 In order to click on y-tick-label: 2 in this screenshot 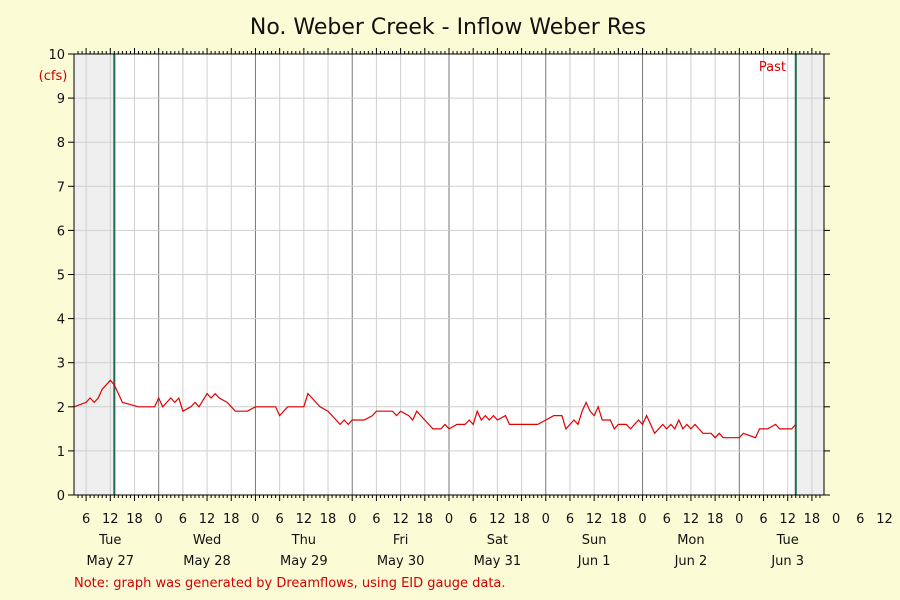, I will do `click(61, 408)`.